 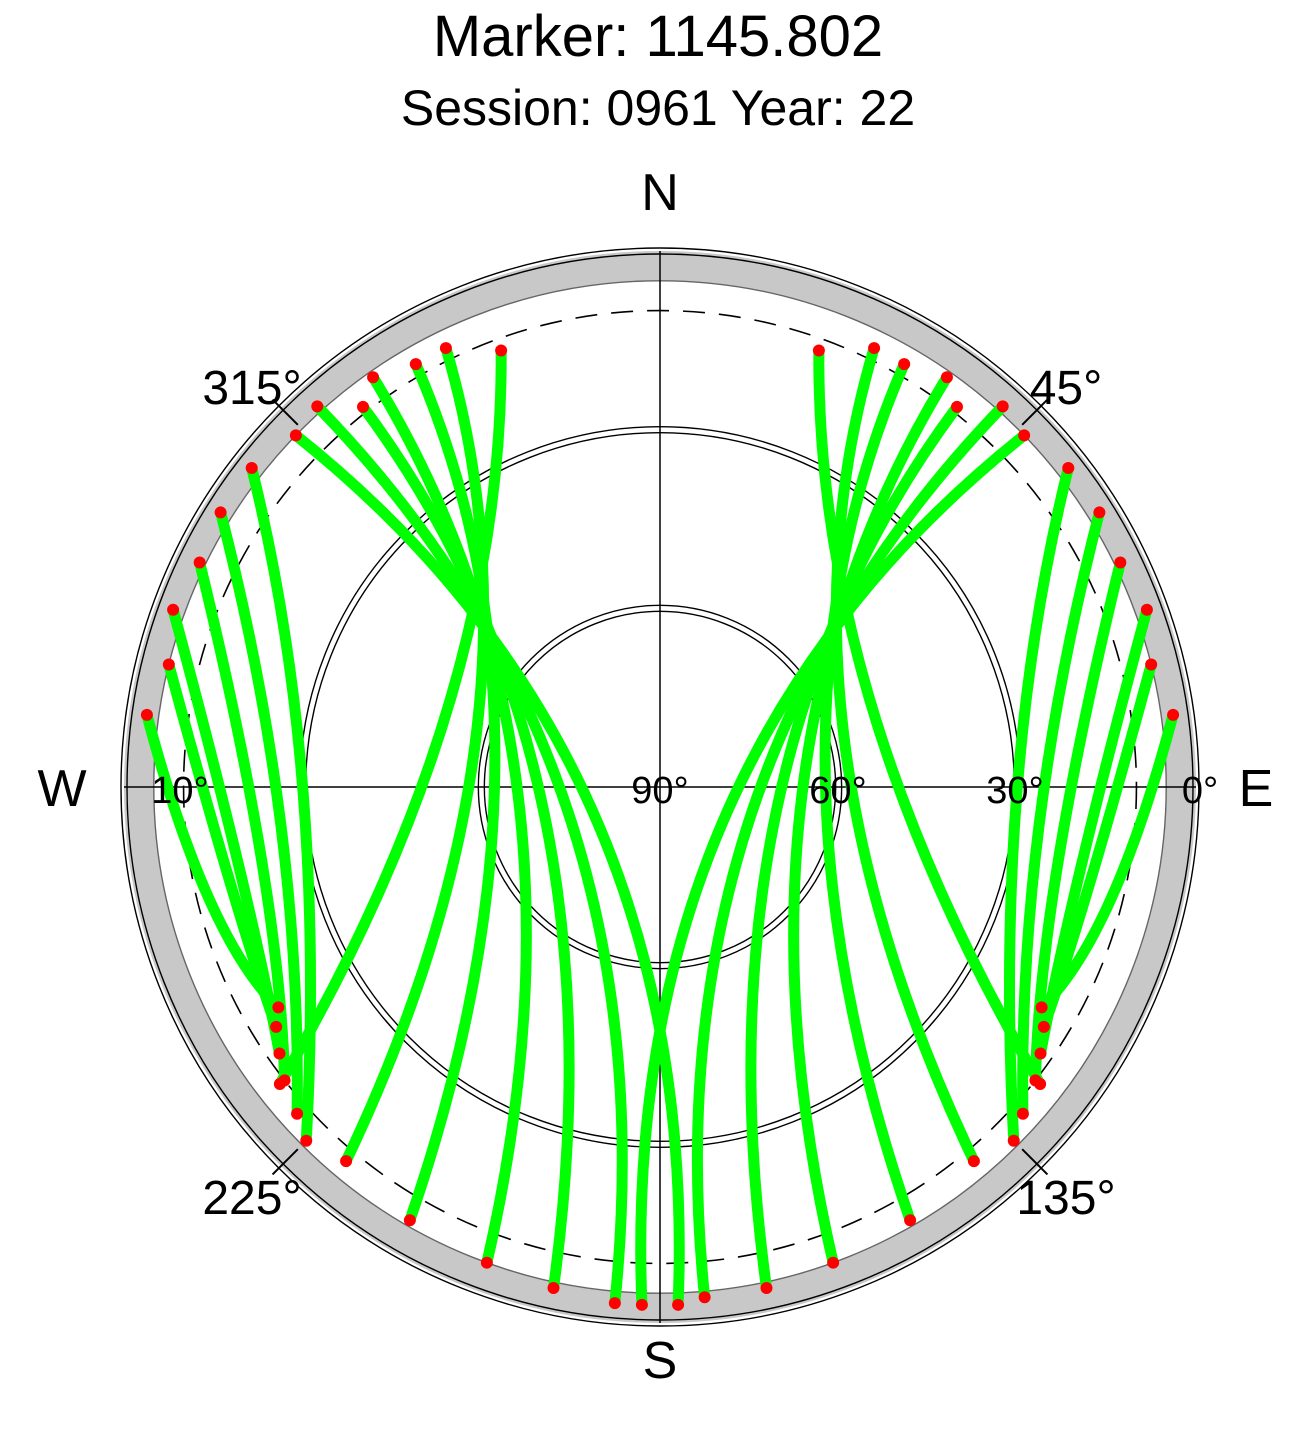 I want to click on track-25-start-point, so click(x=168, y=664).